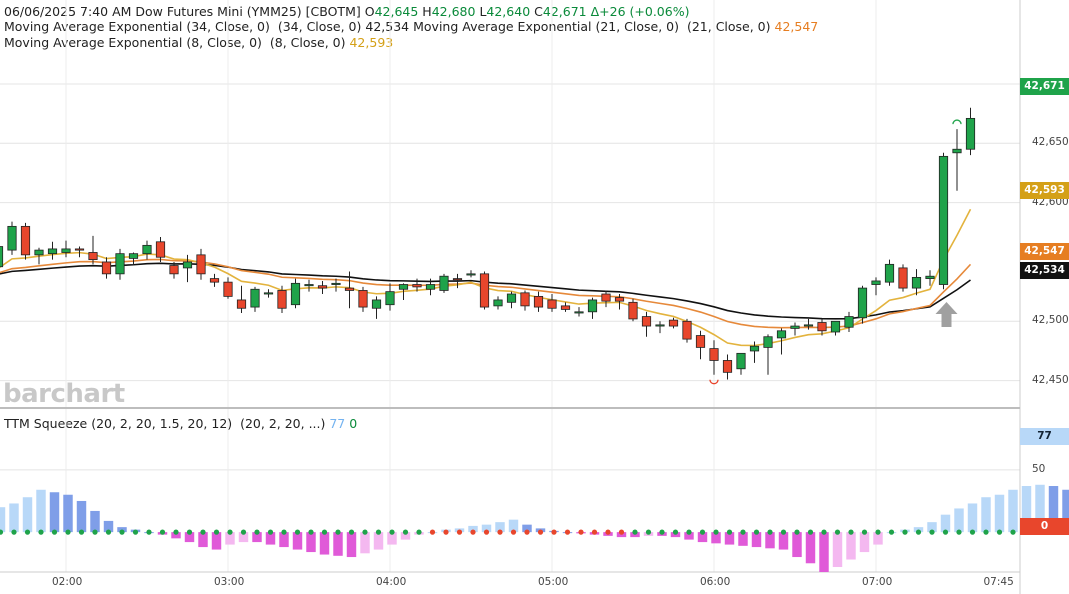 The width and height of the screenshot is (1069, 594). Describe the element at coordinates (371, 42) in the screenshot. I see `ema8-value: 42,593` at that location.